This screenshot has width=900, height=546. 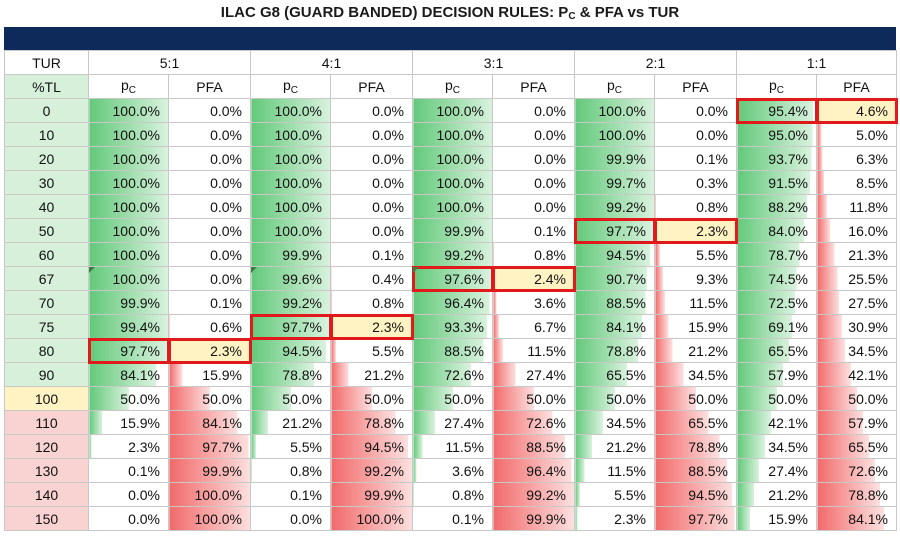 I want to click on tl-cell: 75, so click(x=46, y=326).